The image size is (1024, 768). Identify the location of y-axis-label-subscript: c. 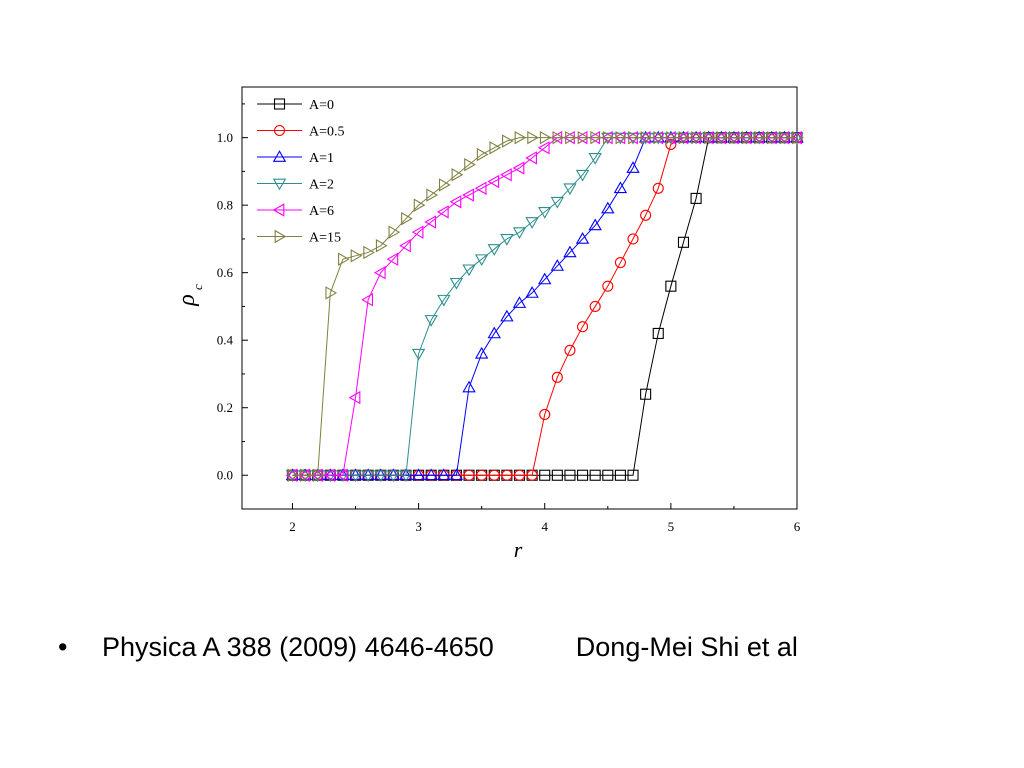
(197, 287).